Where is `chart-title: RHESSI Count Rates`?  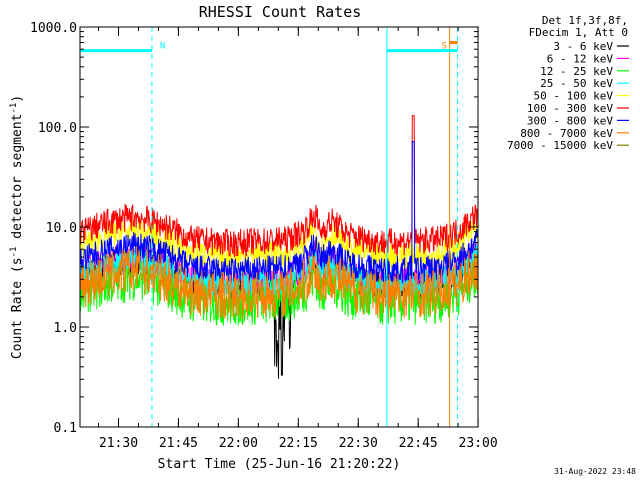 chart-title: RHESSI Count Rates is located at coordinates (280, 12).